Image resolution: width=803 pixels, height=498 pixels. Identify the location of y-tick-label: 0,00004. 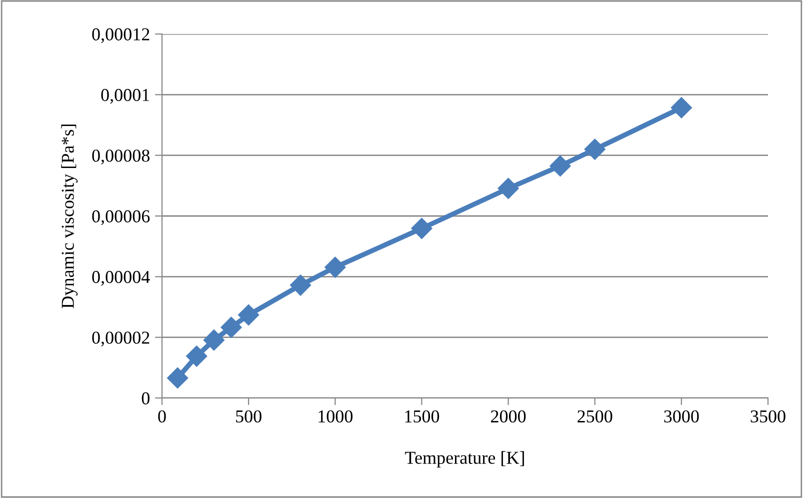
(121, 278).